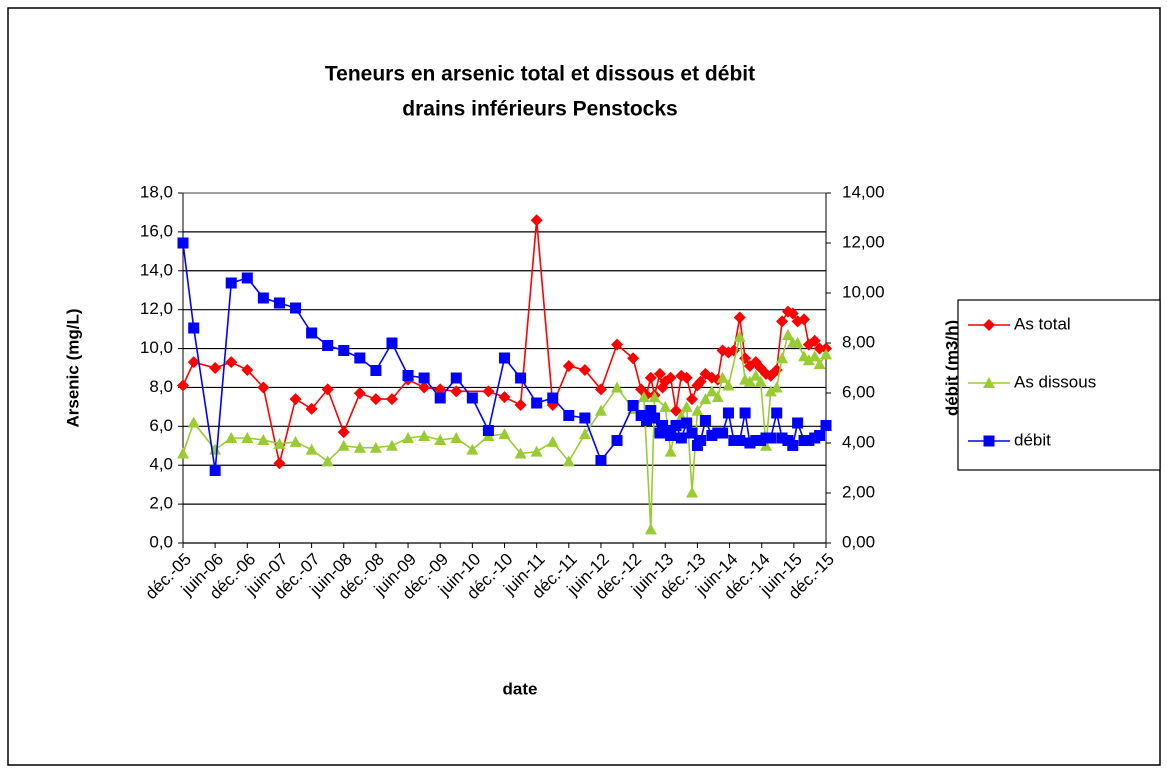 The width and height of the screenshot is (1167, 774). Describe the element at coordinates (156, 347) in the screenshot. I see `y-tick-label: 10,0` at that location.